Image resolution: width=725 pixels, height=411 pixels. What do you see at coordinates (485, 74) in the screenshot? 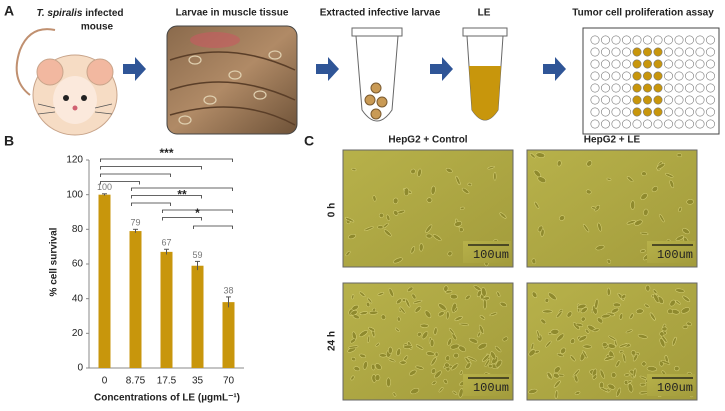
I see `tube-le` at bounding box center [485, 74].